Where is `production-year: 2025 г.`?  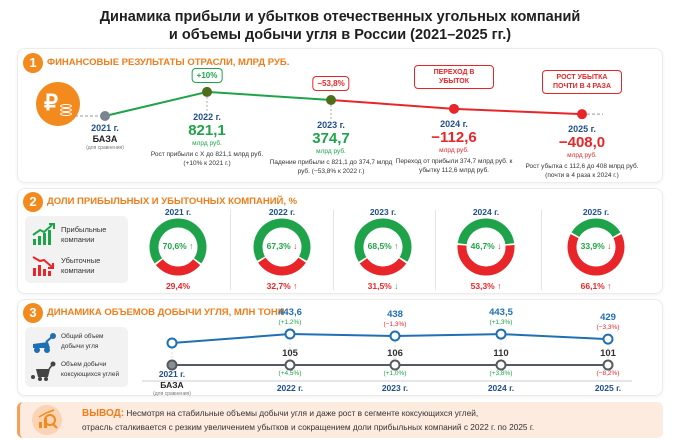
production-year: 2025 г. is located at coordinates (608, 388).